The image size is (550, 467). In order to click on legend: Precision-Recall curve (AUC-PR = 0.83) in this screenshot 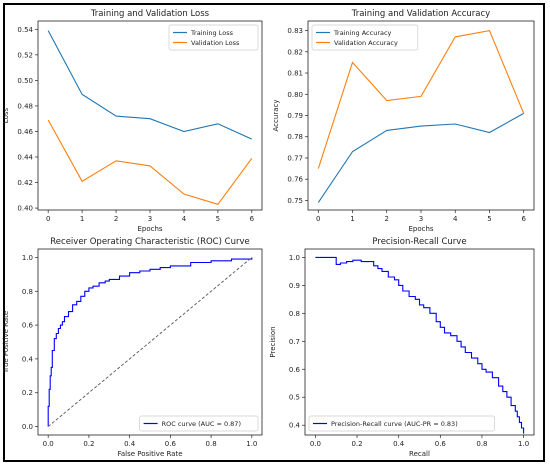, I will do `click(401, 423)`.